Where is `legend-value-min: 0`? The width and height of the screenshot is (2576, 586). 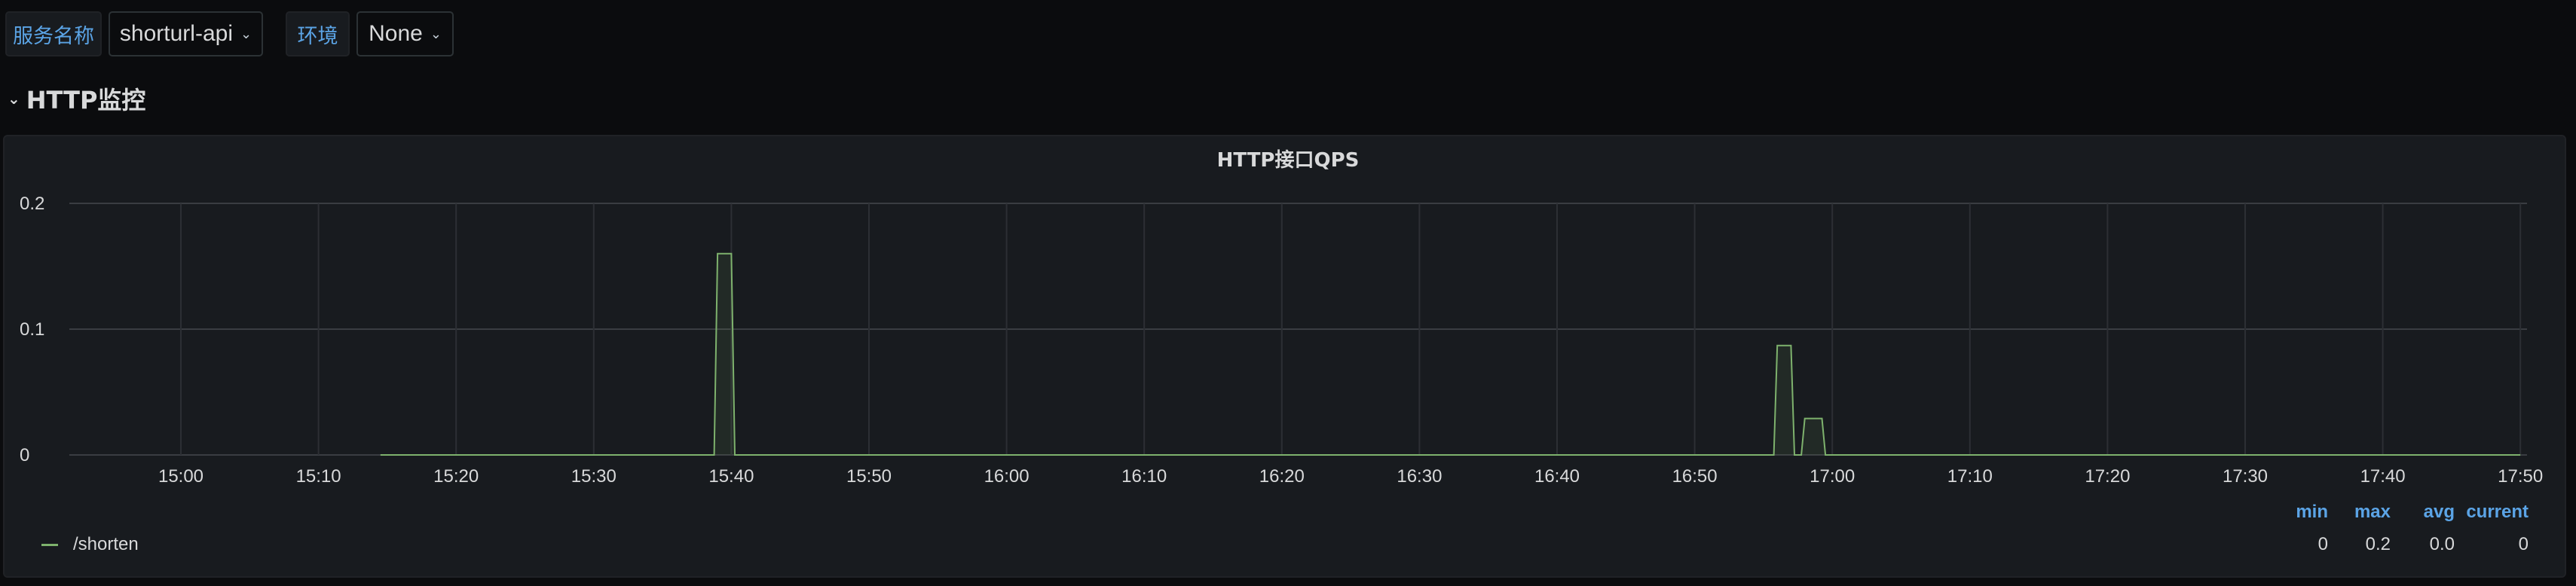
legend-value-min: 0 is located at coordinates (2322, 544).